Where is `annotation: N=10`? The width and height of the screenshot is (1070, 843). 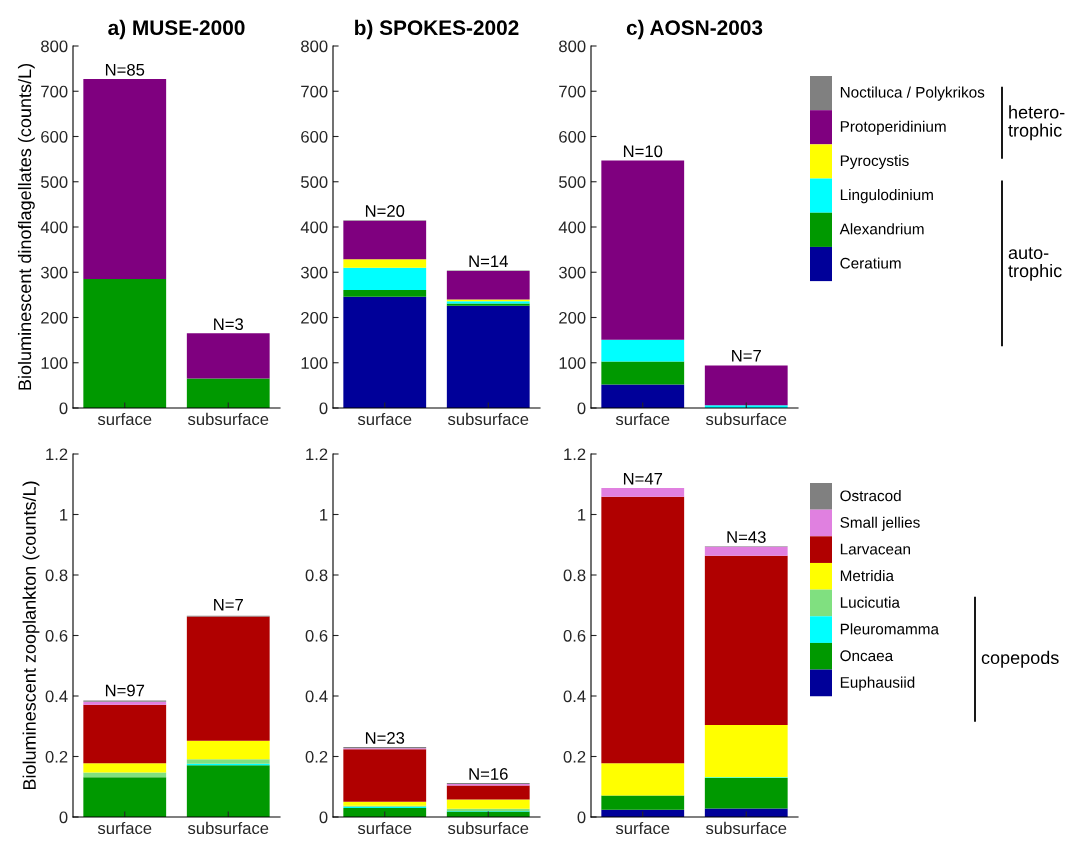
annotation: N=10 is located at coordinates (643, 151).